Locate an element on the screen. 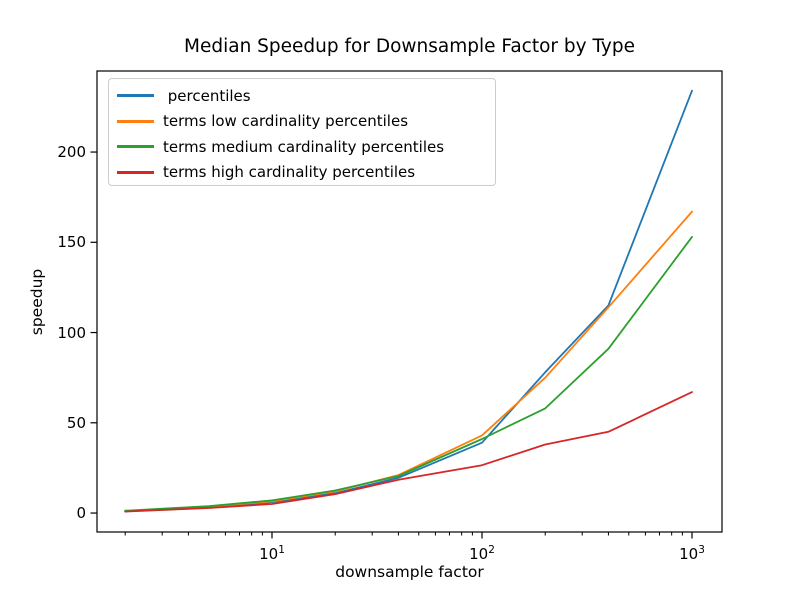 This screenshot has width=800, height=600. legend-swatch-terms-high-cardinality-percentiles is located at coordinates (135, 172).